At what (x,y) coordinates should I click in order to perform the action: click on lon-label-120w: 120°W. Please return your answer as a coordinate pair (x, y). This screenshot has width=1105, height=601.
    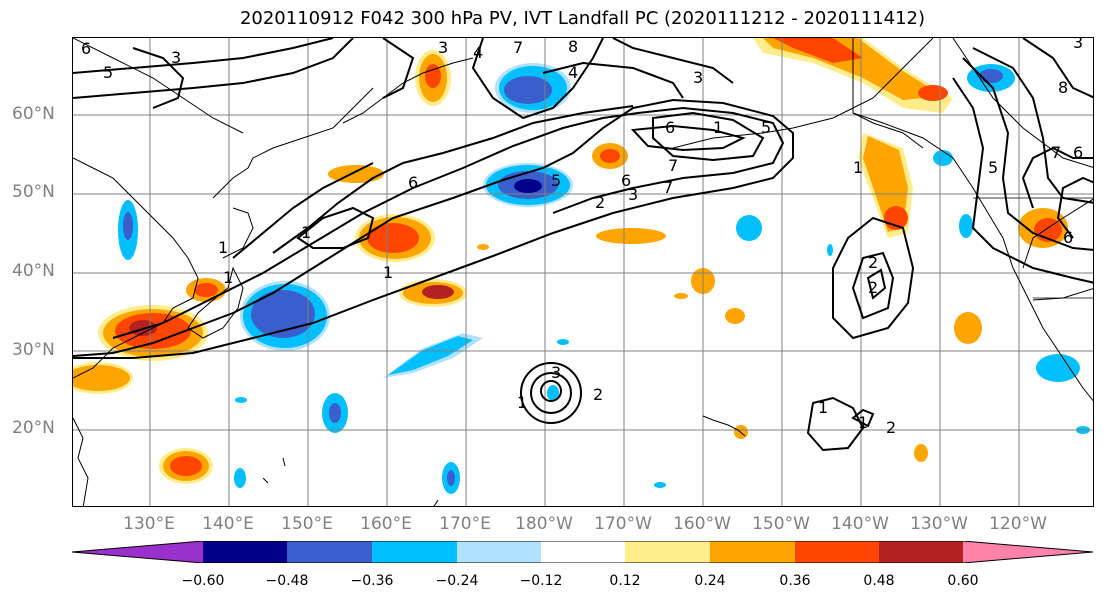
    Looking at the image, I should click on (1018, 524).